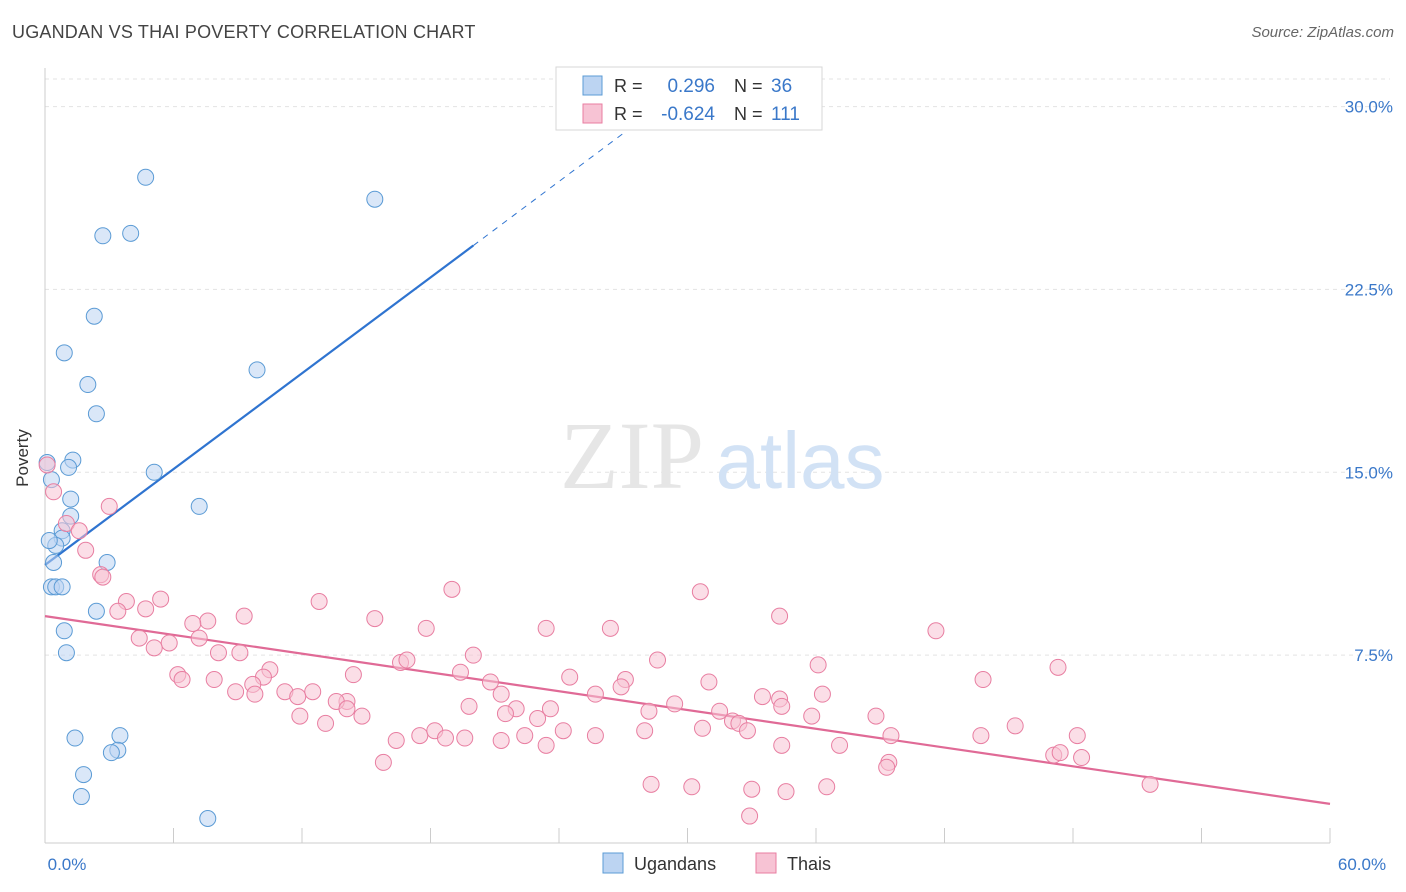 This screenshot has width=1406, height=892. Describe the element at coordinates (809, 864) in the screenshot. I see `legend-bottom-label-1: Thais` at that location.